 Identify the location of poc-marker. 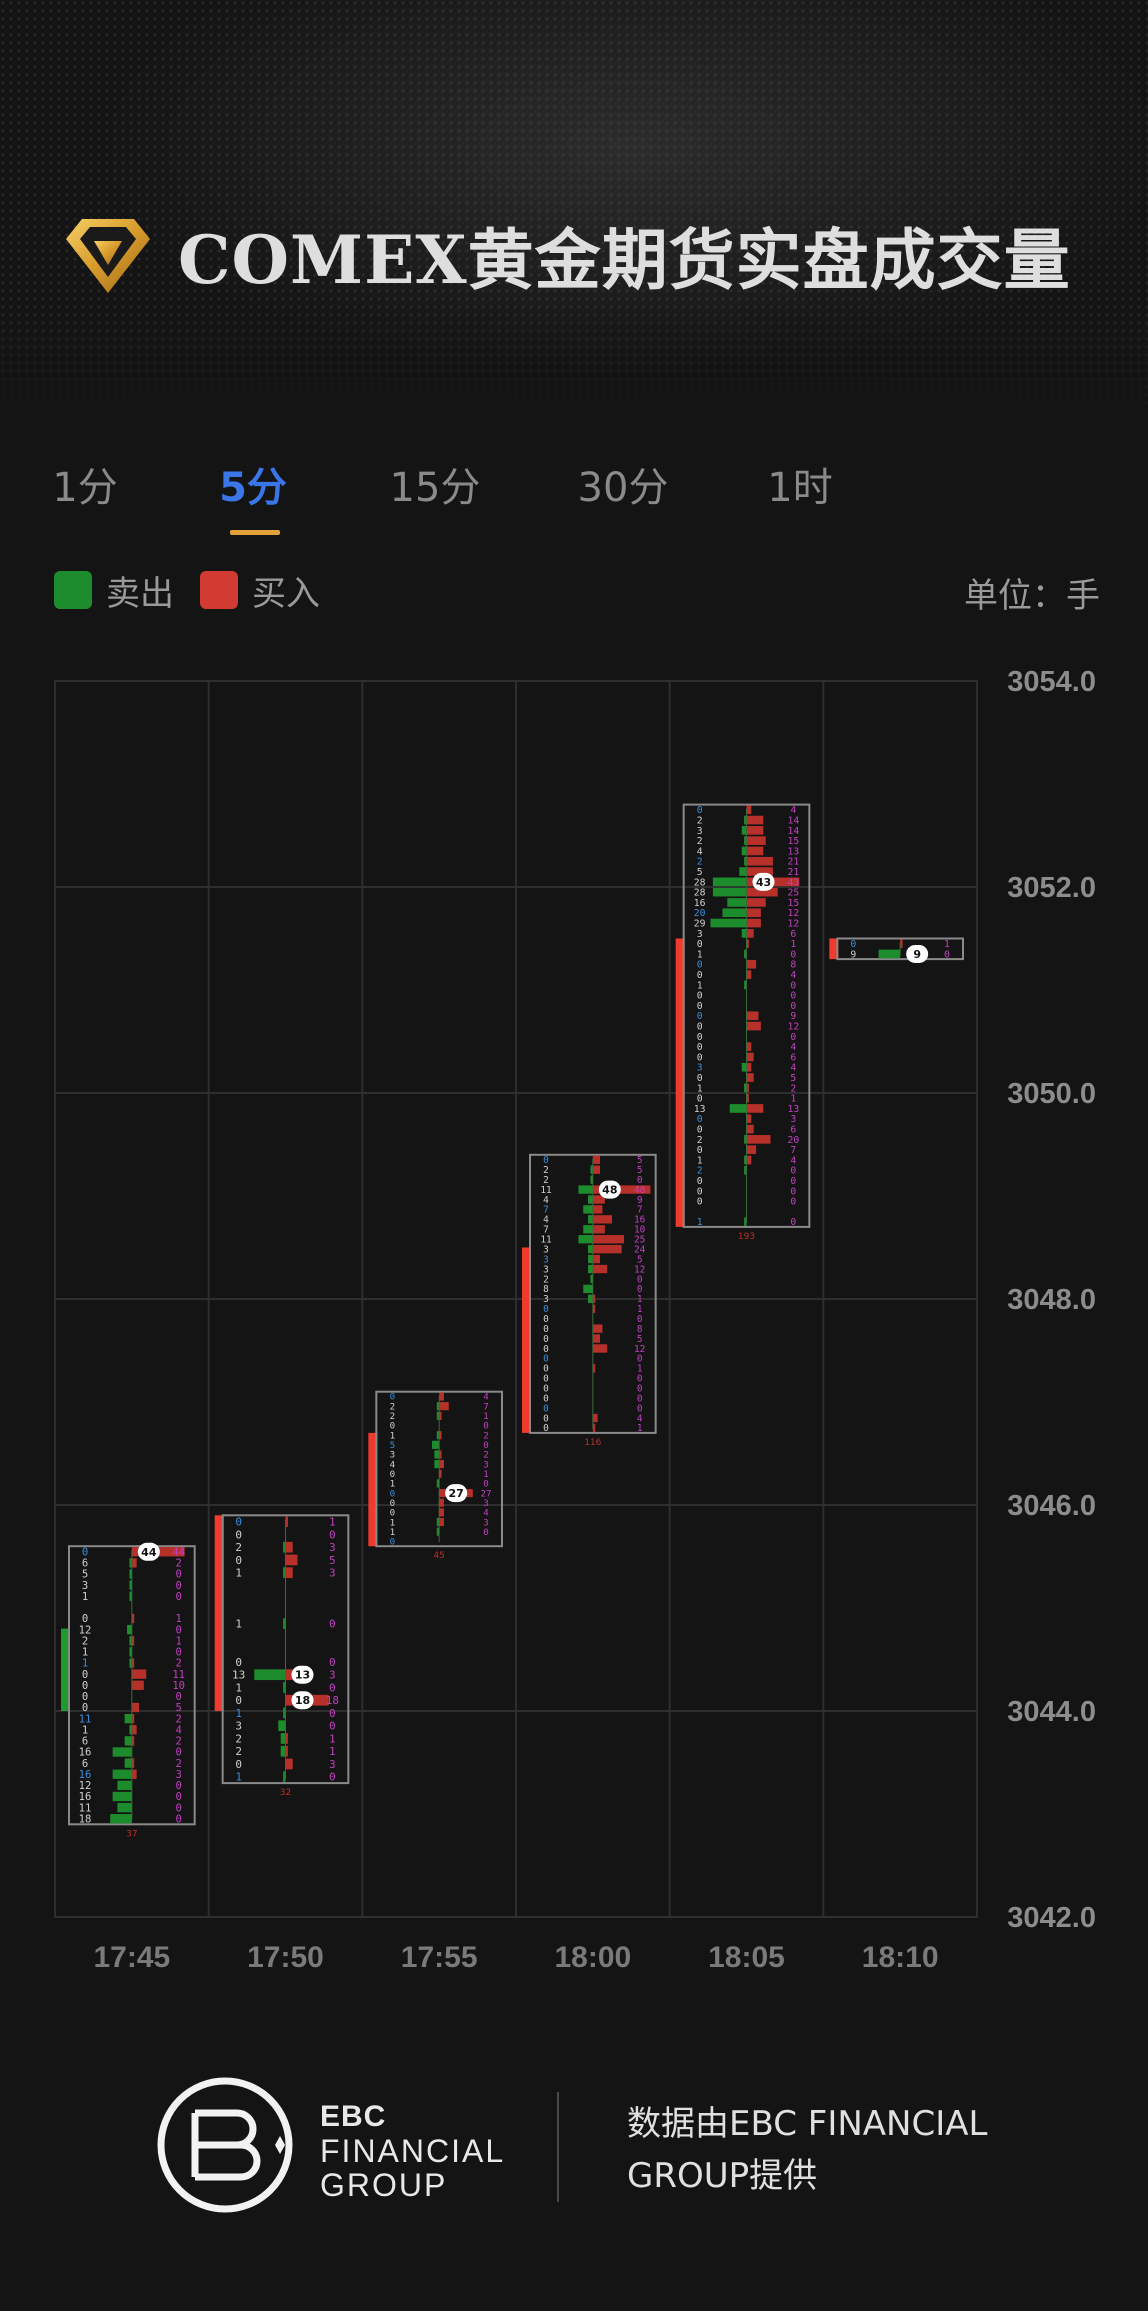
(302, 1700).